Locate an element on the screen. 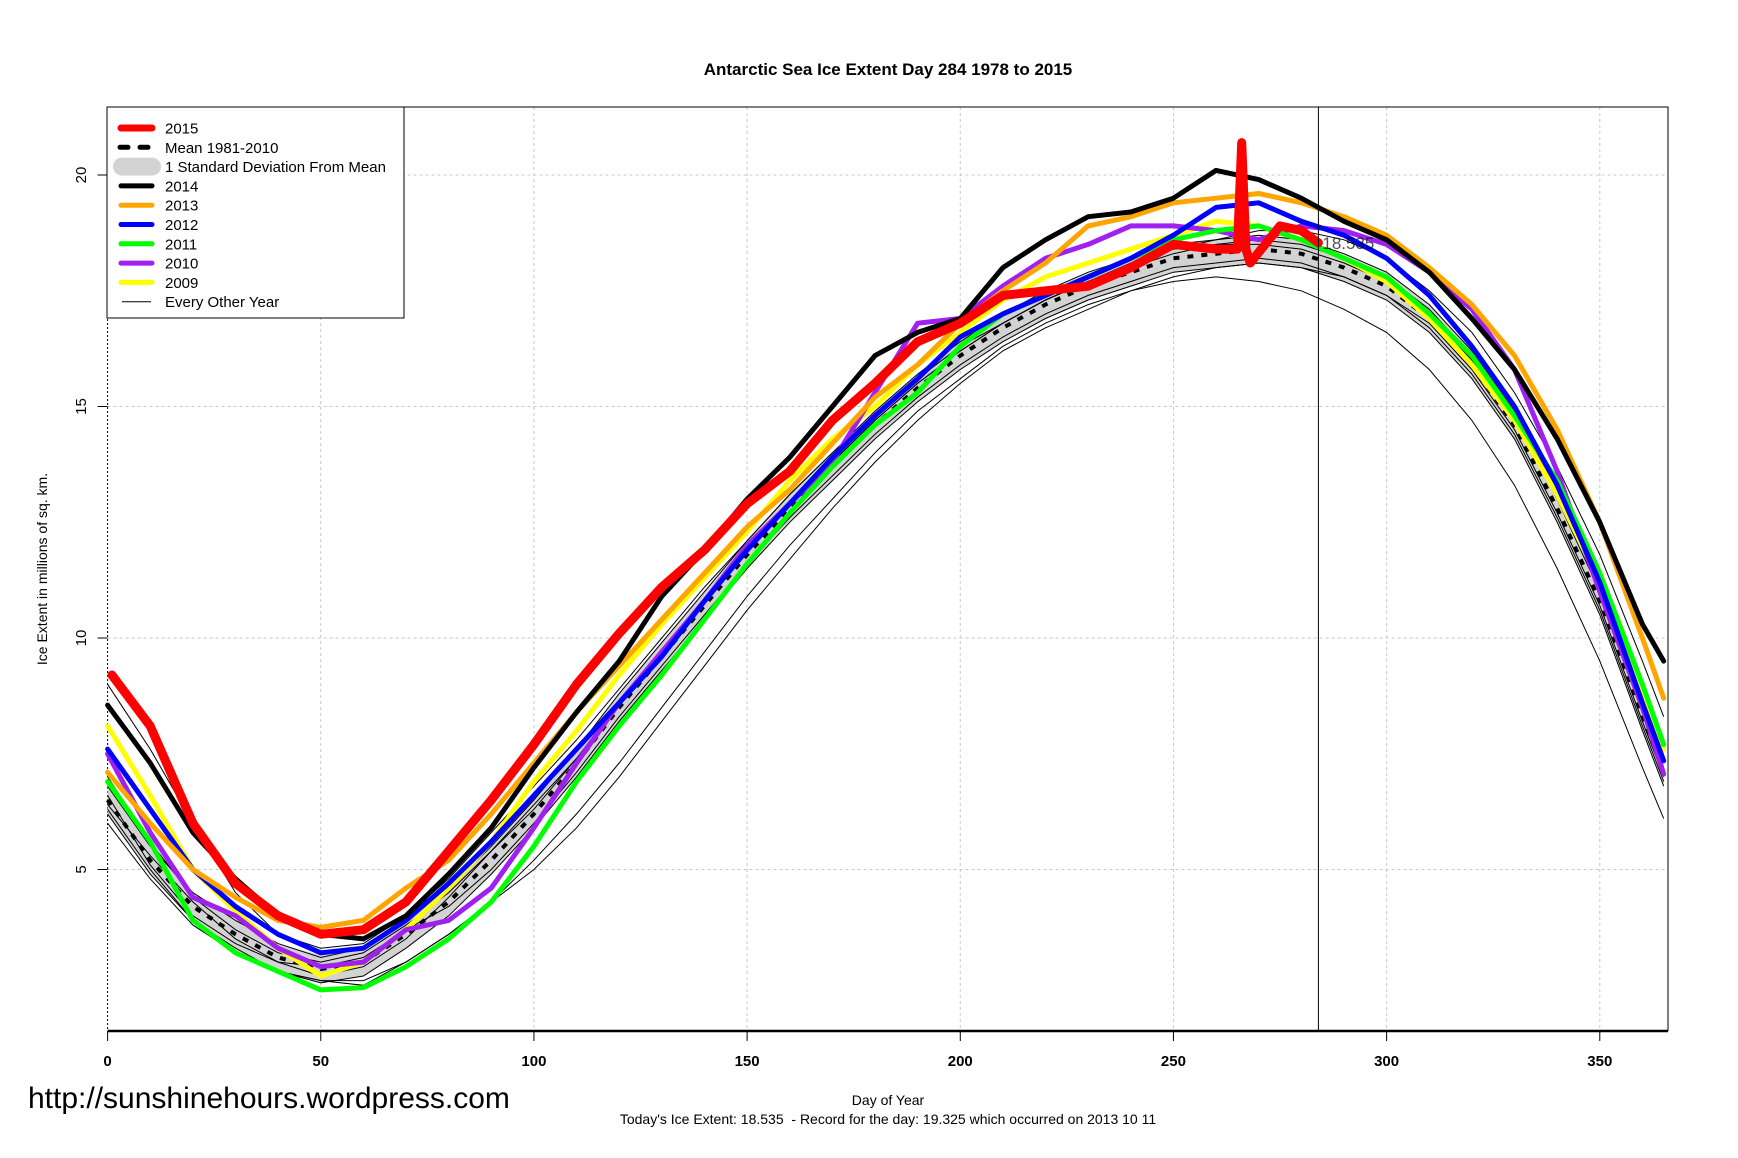 This screenshot has width=1738, height=1158. x-tick-label: 350 is located at coordinates (1599, 1061).